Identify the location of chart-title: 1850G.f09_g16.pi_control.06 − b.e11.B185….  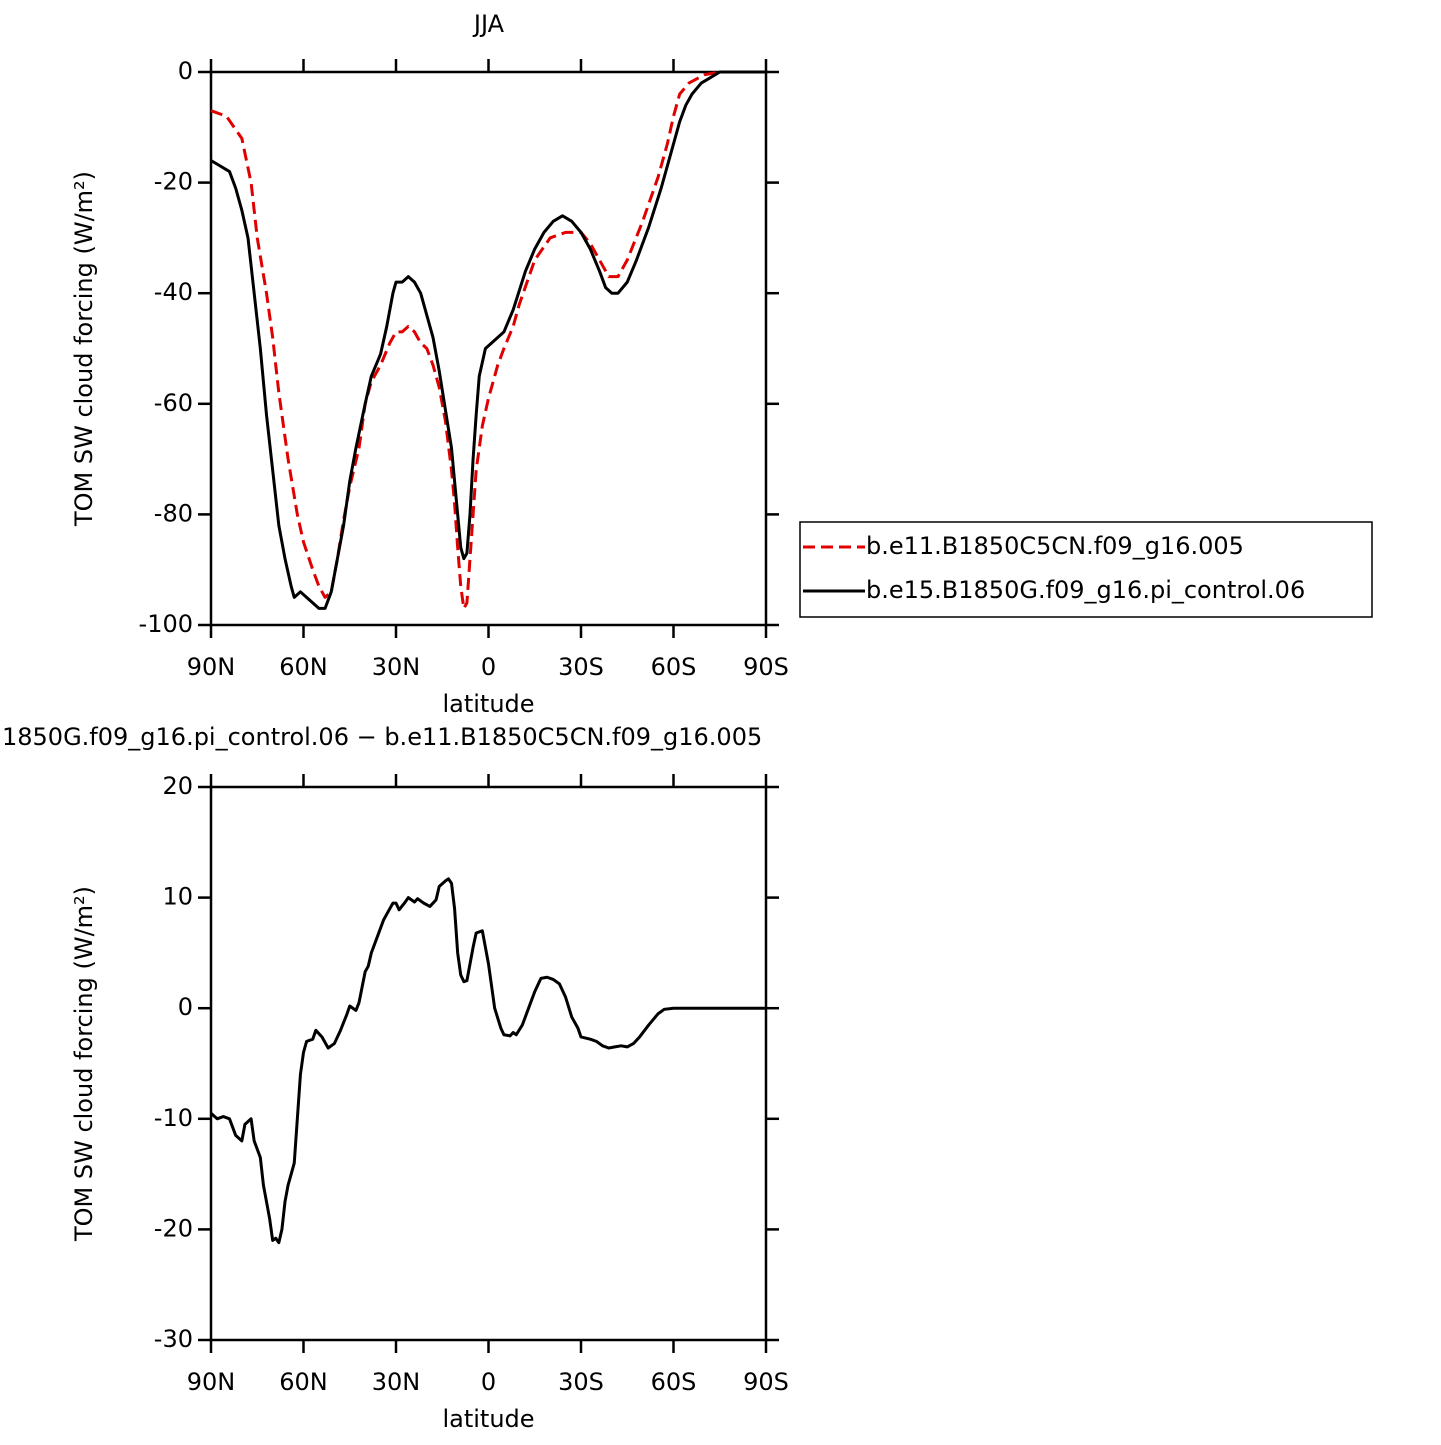
(382, 737).